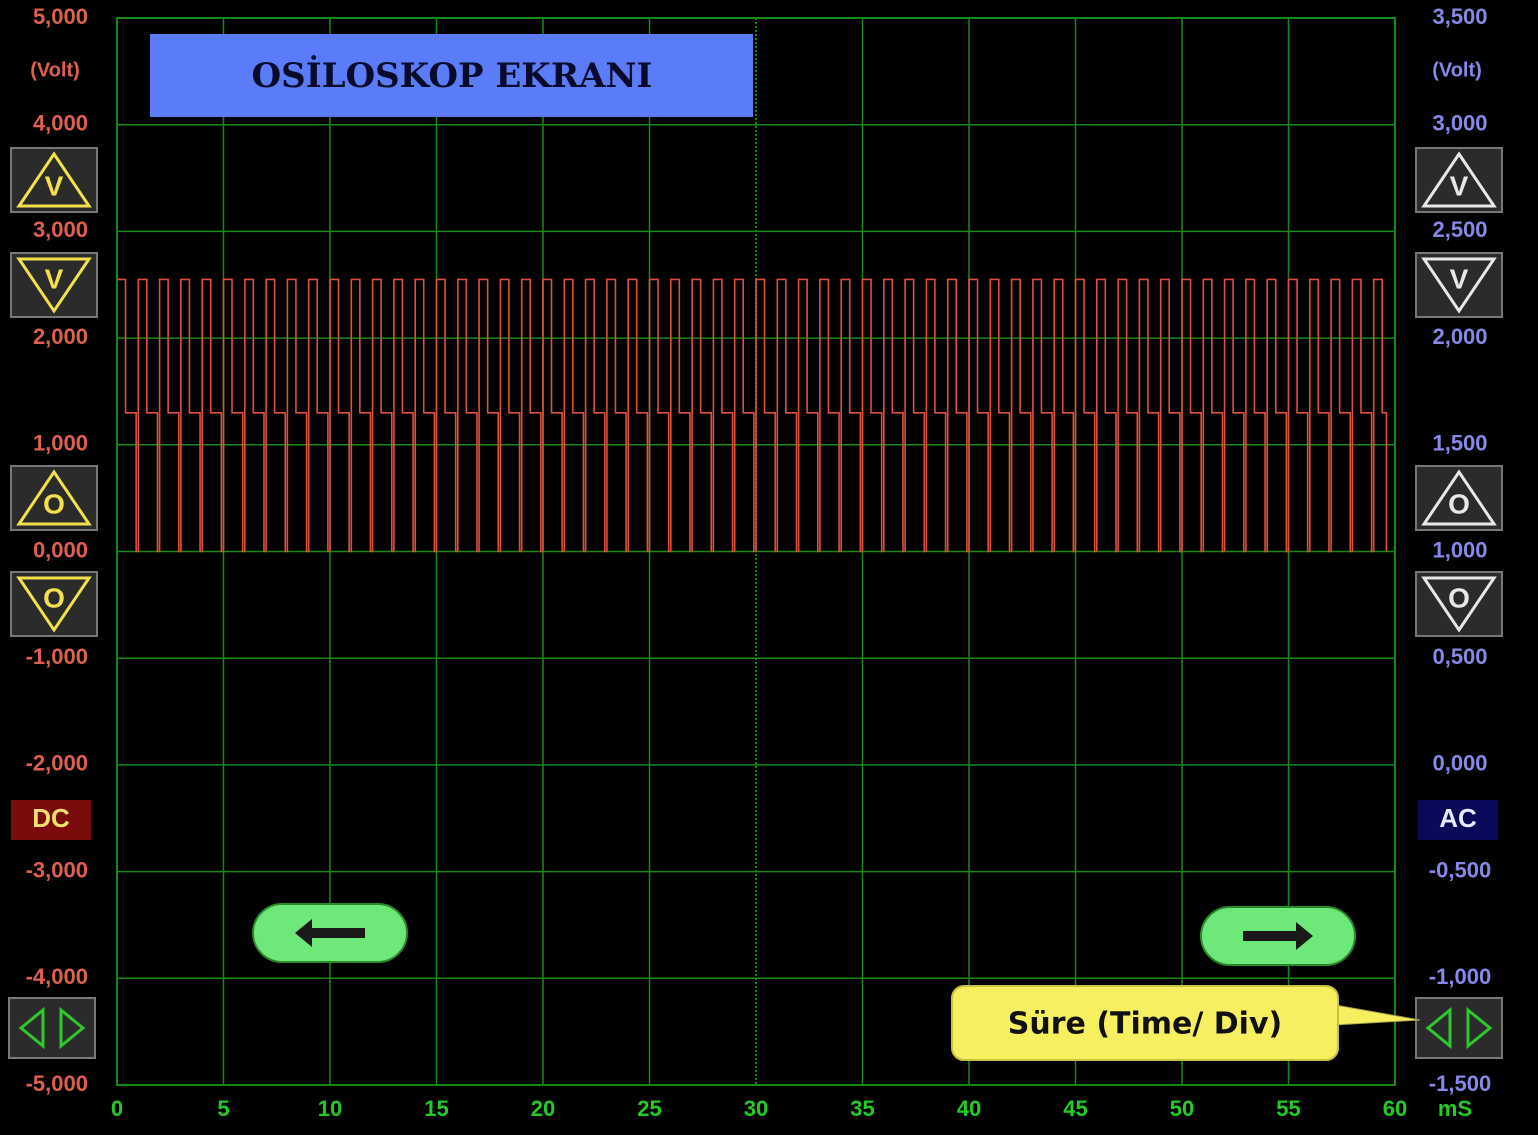 The image size is (1538, 1135). I want to click on y-tick-label: -5,000, so click(57, 1083).